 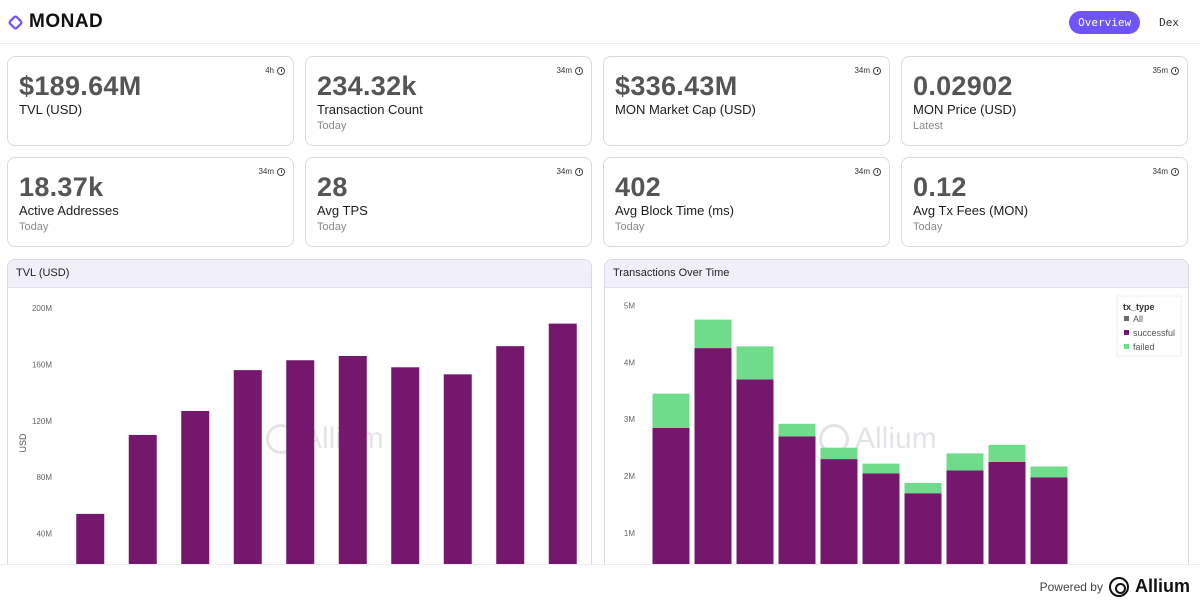 What do you see at coordinates (629, 533) in the screenshot?
I see `y-tick-label: 1M` at bounding box center [629, 533].